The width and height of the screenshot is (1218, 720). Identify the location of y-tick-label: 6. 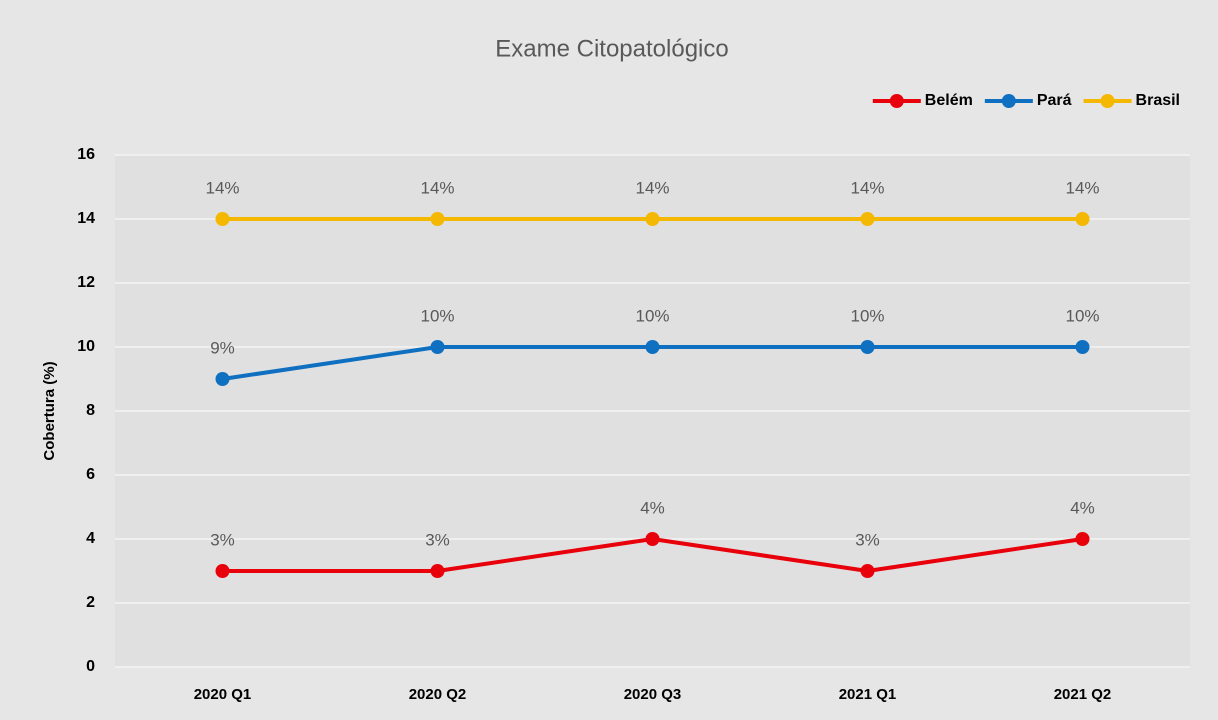
(90, 474).